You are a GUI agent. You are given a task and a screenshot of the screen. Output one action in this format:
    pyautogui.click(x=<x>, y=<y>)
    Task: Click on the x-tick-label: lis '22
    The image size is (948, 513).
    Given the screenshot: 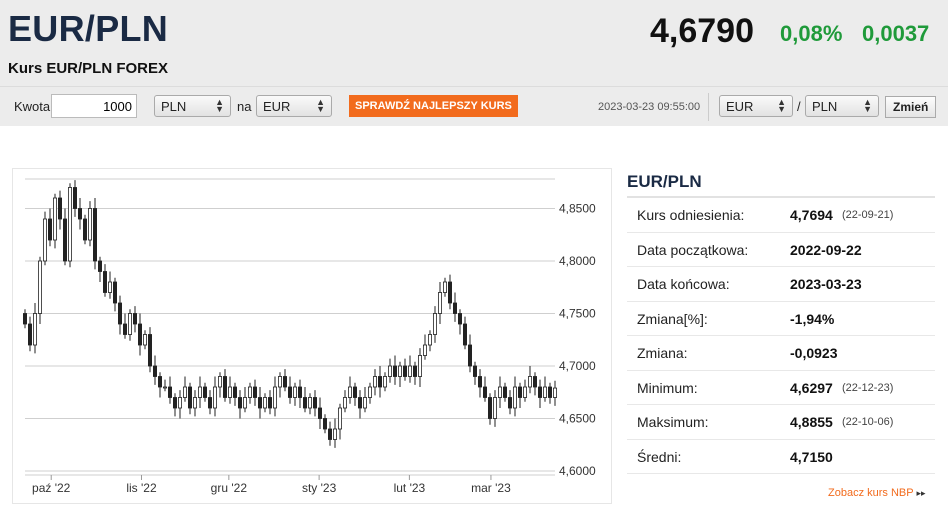 What is the action you would take?
    pyautogui.click(x=141, y=488)
    